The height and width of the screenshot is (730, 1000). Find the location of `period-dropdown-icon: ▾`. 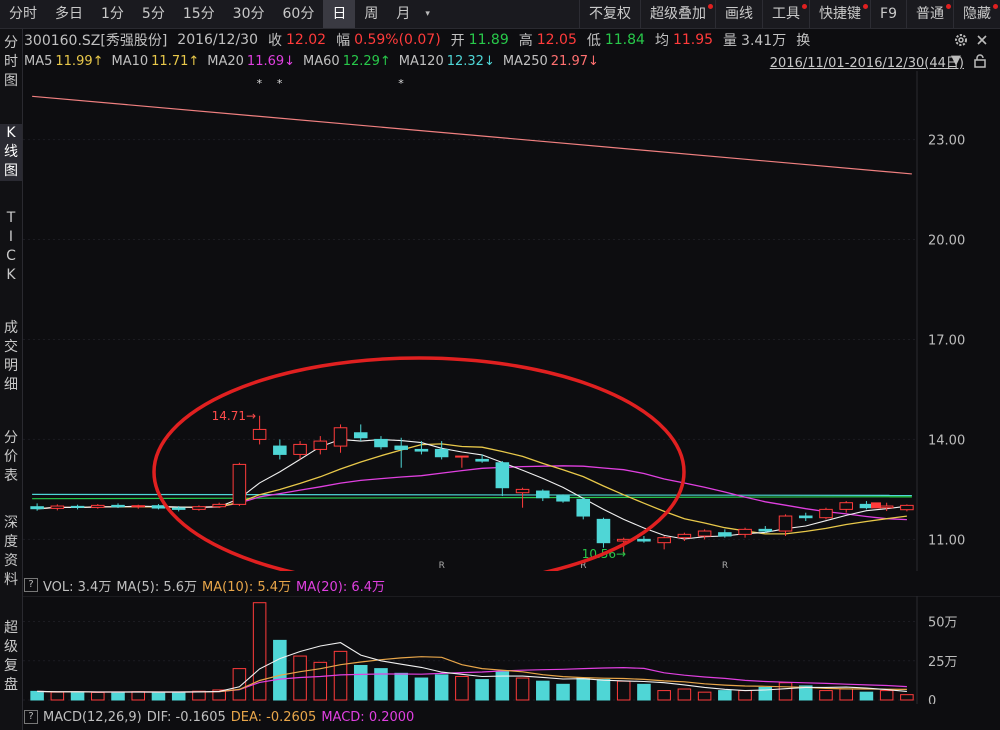

period-dropdown-icon: ▾ is located at coordinates (427, 14).